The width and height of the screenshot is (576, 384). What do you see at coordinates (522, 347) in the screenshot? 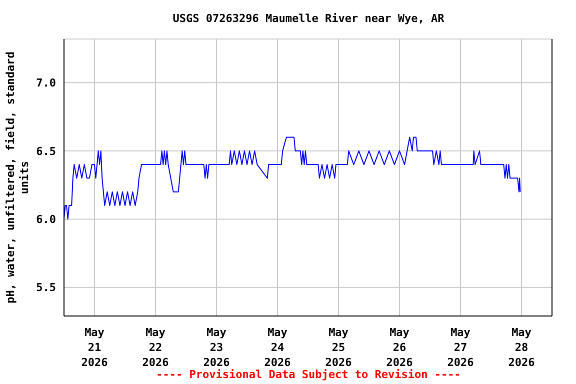
I see `x-tick-label: May 28 2026` at bounding box center [522, 347].